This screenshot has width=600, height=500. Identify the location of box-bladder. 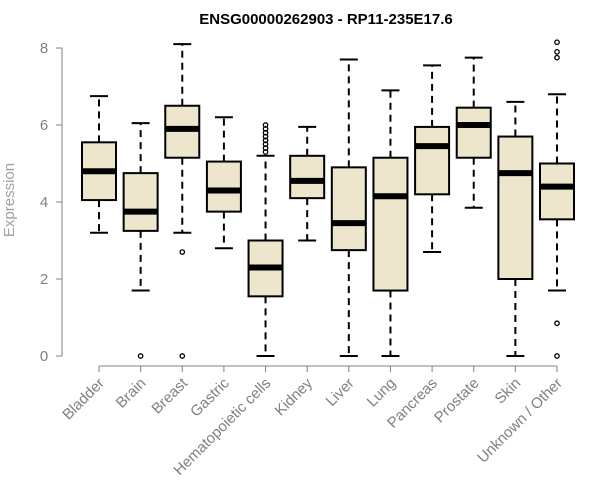
(99, 164).